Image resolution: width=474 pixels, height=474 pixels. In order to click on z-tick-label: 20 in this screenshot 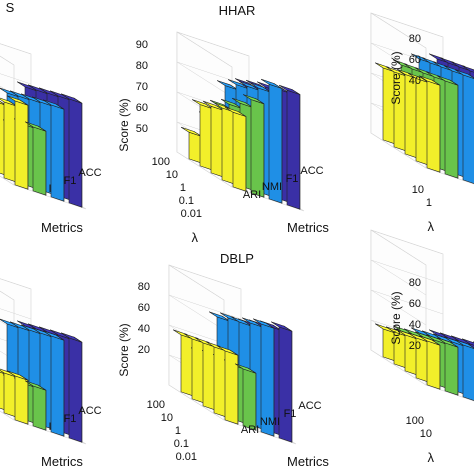, I will do `click(144, 350)`.